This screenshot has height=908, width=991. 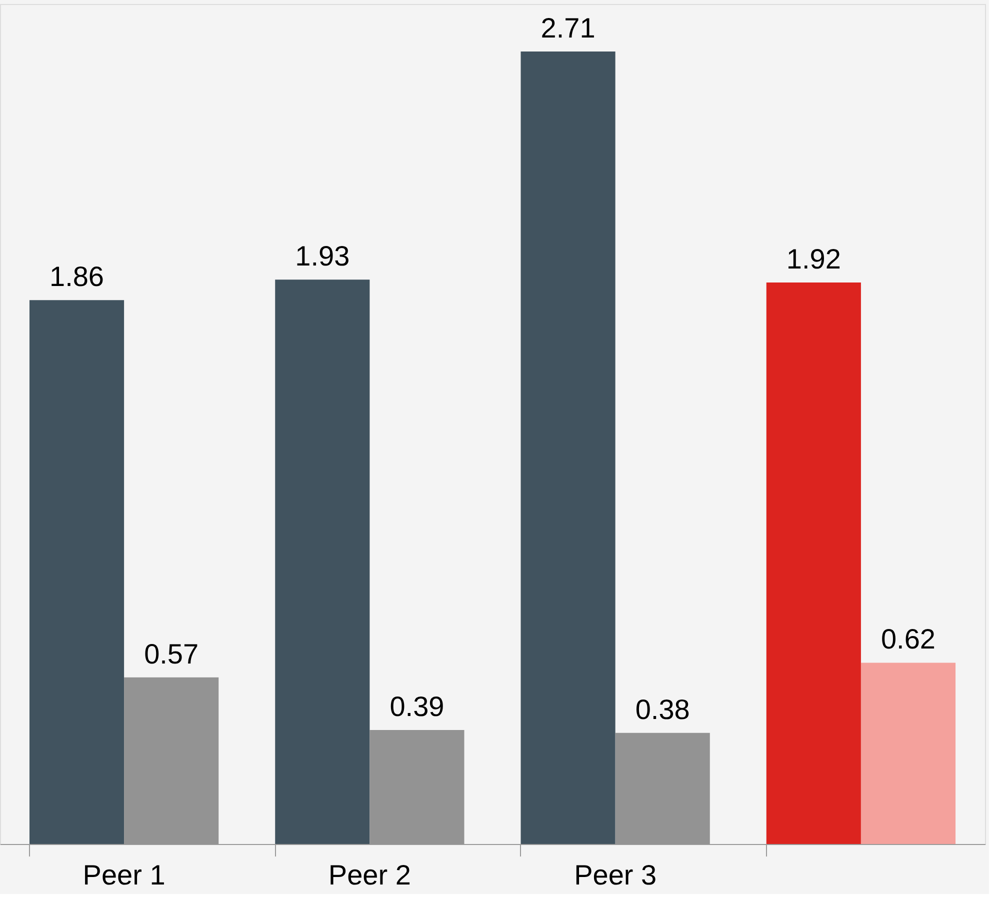 What do you see at coordinates (615, 875) in the screenshot?
I see `x-tick-label: Peer 3` at bounding box center [615, 875].